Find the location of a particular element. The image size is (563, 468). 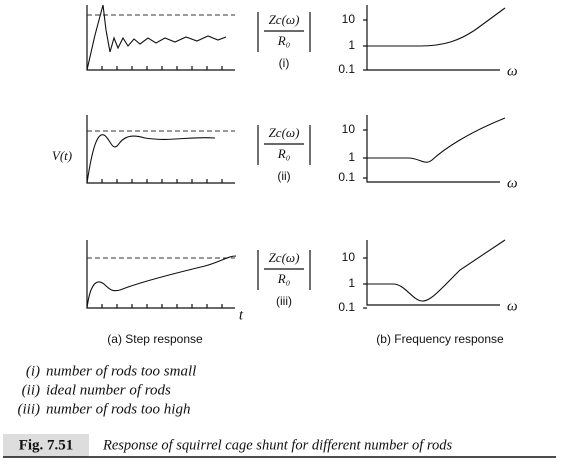

legend-num: (i) is located at coordinates (33, 371).